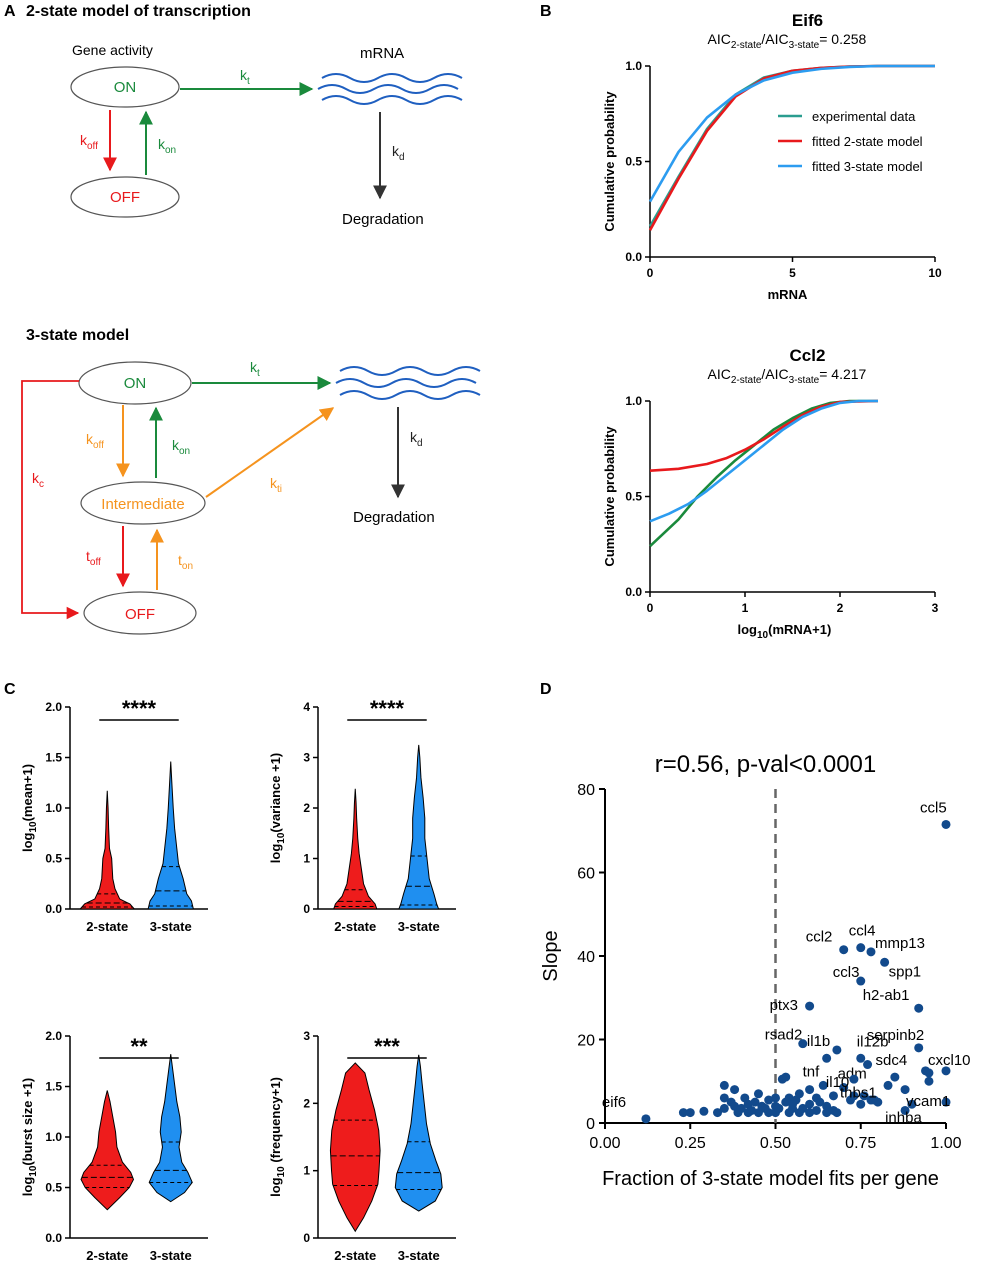 Image resolution: width=996 pixels, height=1266 pixels. What do you see at coordinates (945, 1143) in the screenshot?
I see `x-tick-label: 1.00` at bounding box center [945, 1143].